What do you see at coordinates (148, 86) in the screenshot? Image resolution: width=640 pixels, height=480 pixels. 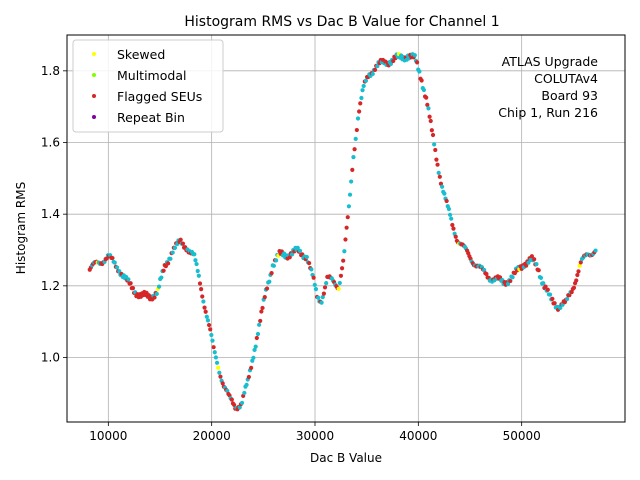 I see `legend-box` at bounding box center [148, 86].